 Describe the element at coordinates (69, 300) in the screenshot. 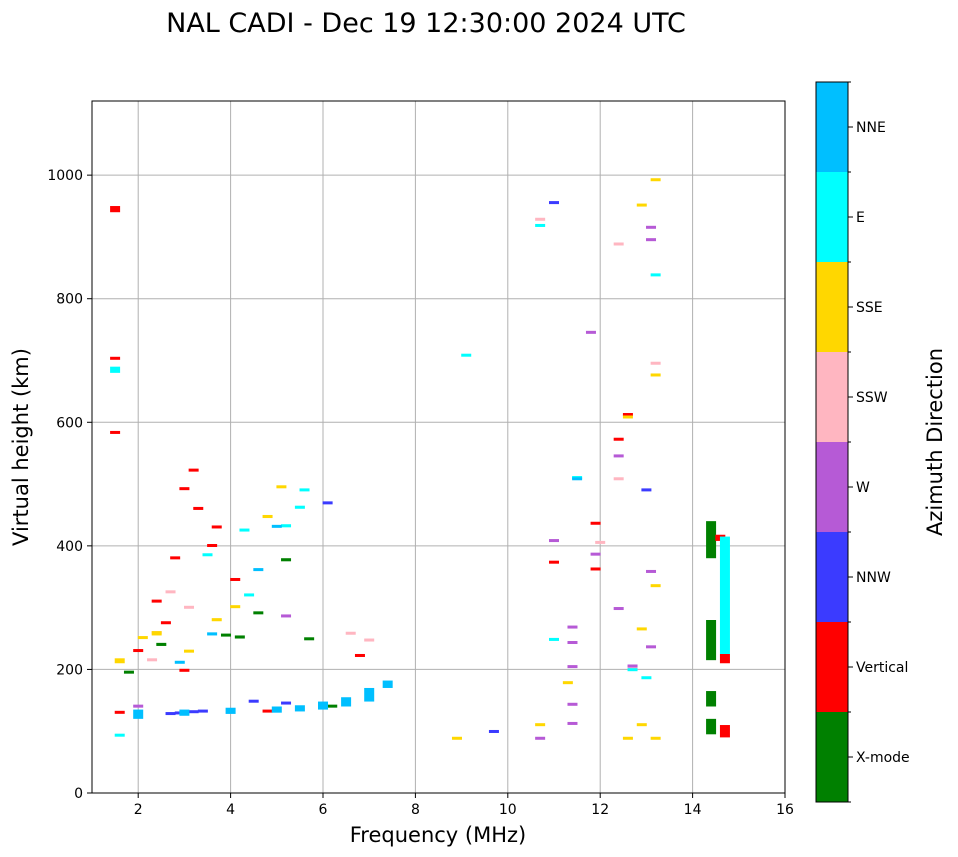

I see `y-tick-label: 800` at that location.